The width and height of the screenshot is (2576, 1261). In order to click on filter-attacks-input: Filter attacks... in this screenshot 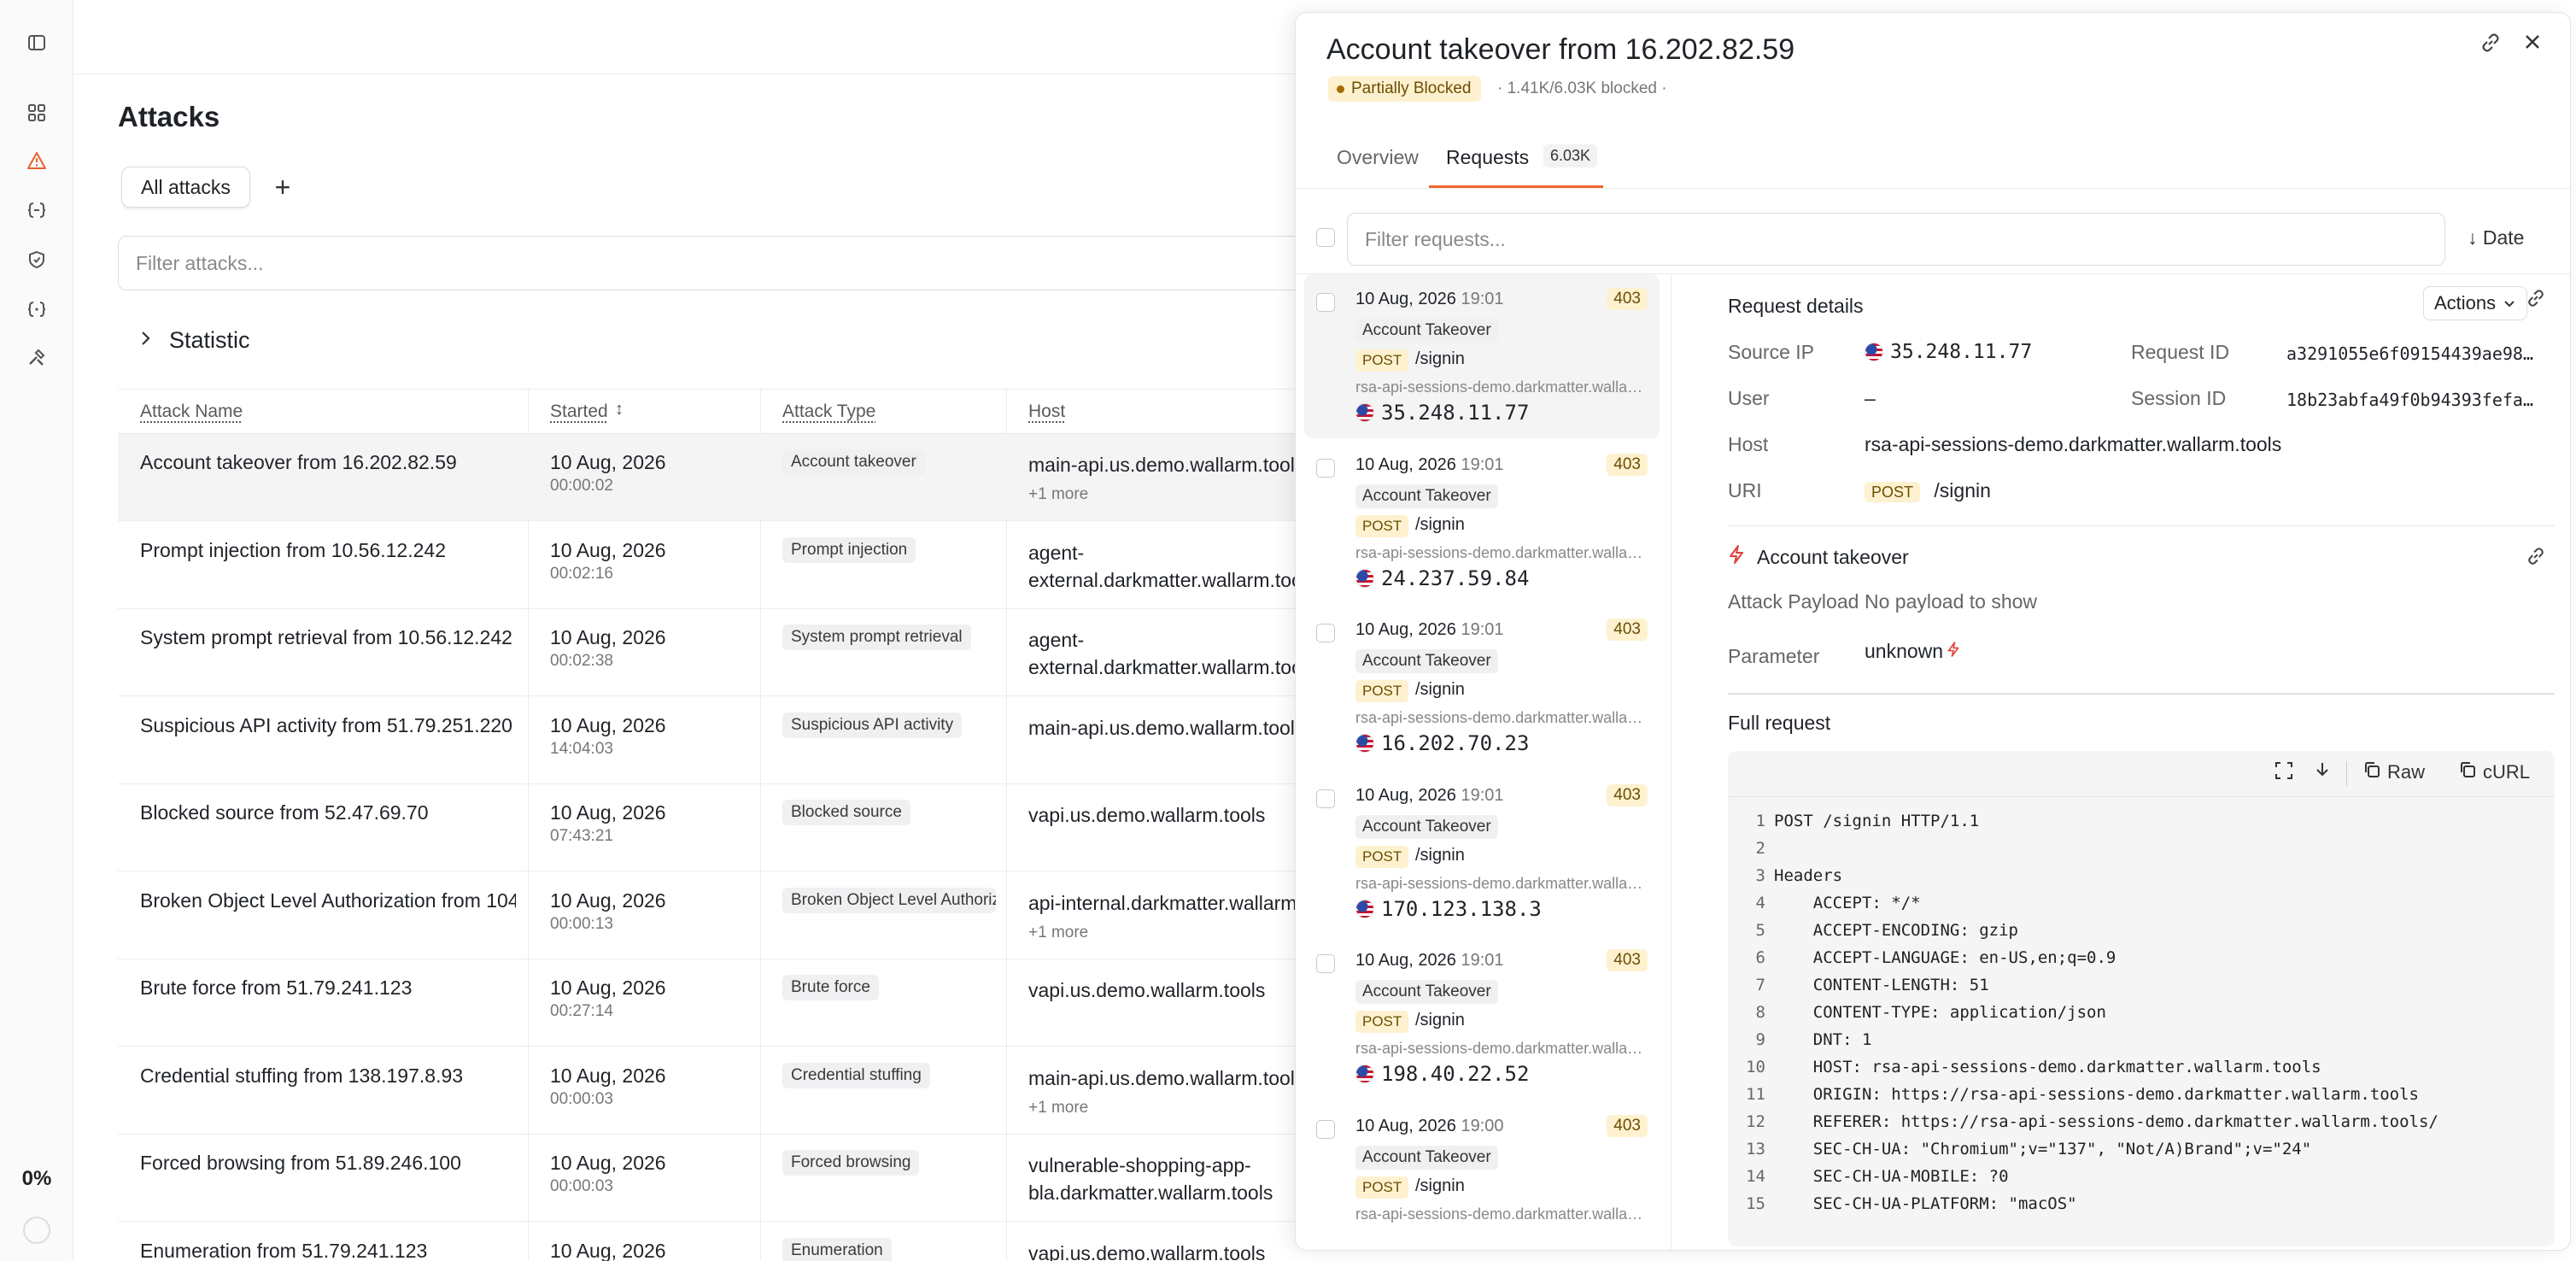, I will do `click(733, 263)`.